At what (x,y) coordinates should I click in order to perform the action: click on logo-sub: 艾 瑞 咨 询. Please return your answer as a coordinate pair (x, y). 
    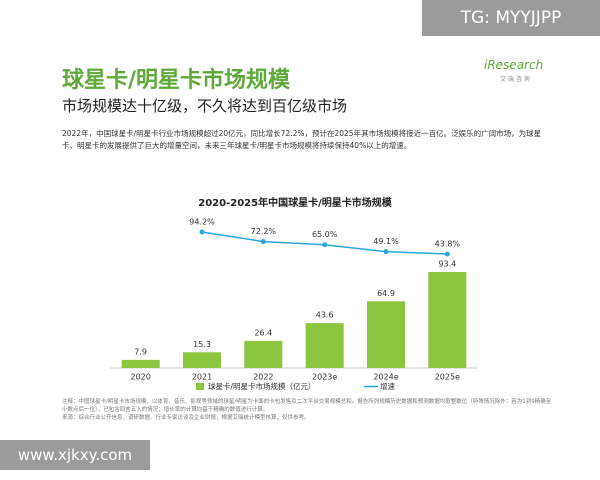
    Looking at the image, I should click on (515, 79).